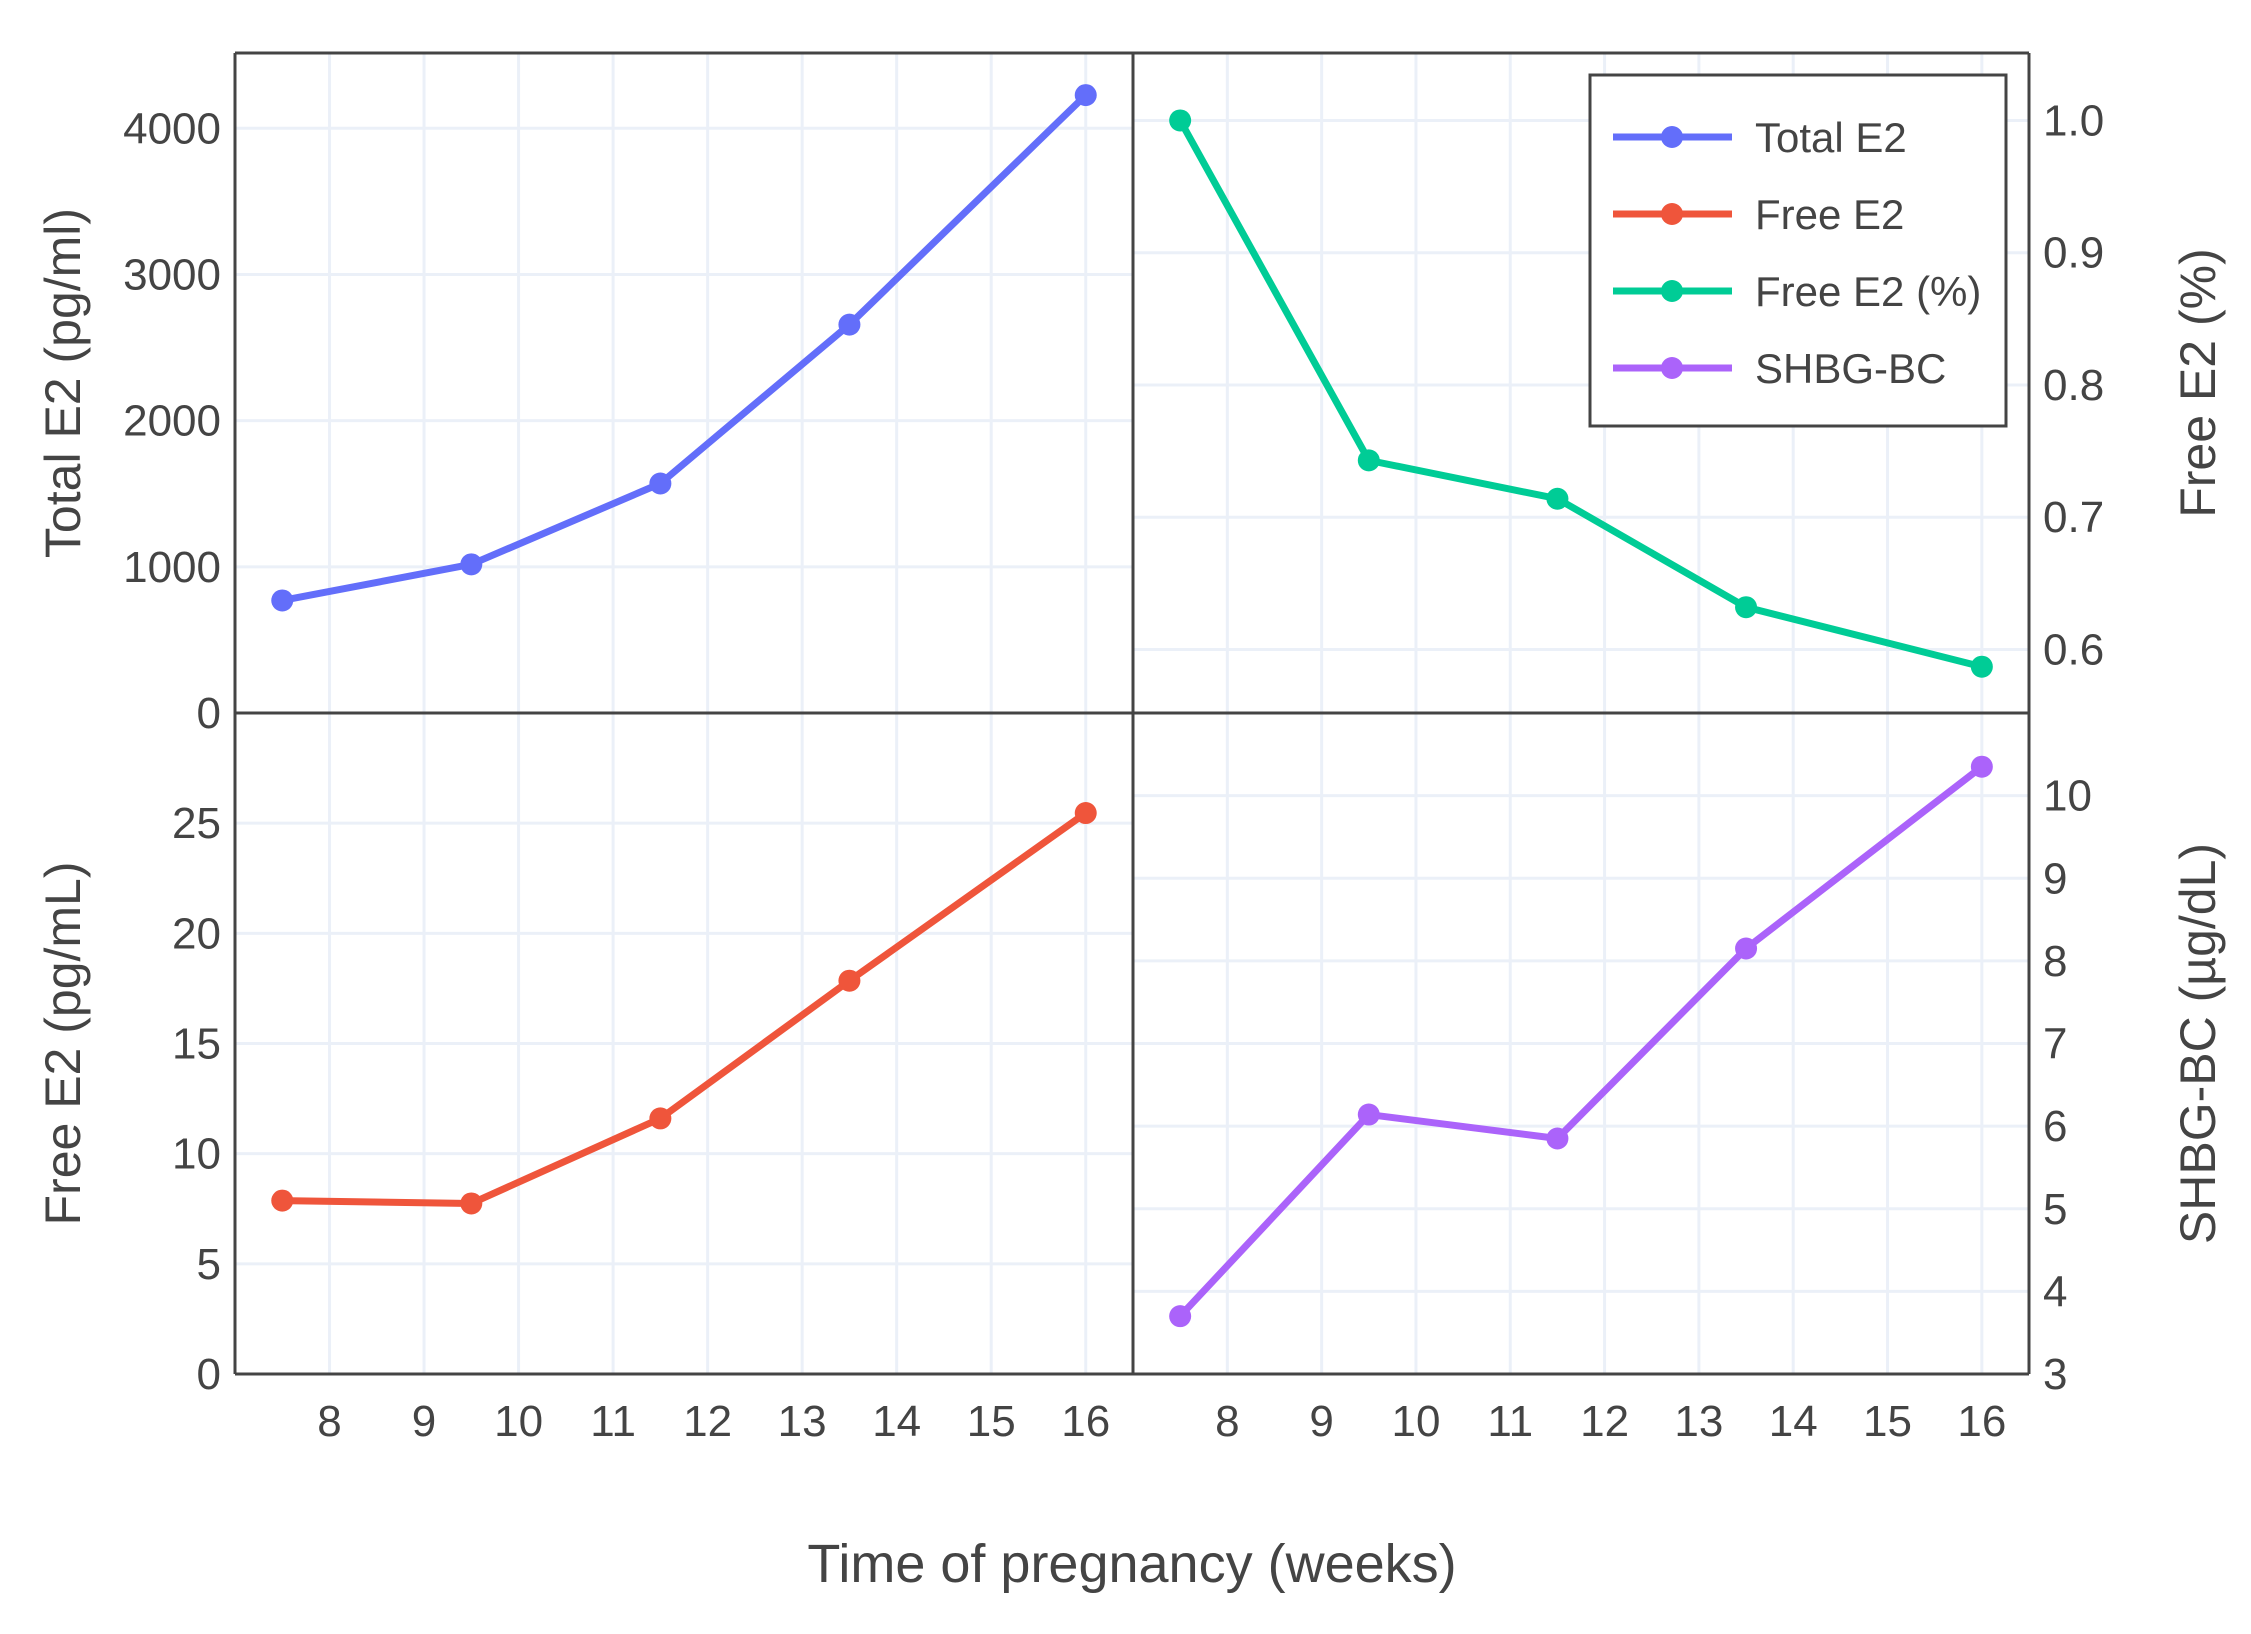 Image resolution: width=2251 pixels, height=1634 pixels. I want to click on legend-label: Free E2, so click(1829, 214).